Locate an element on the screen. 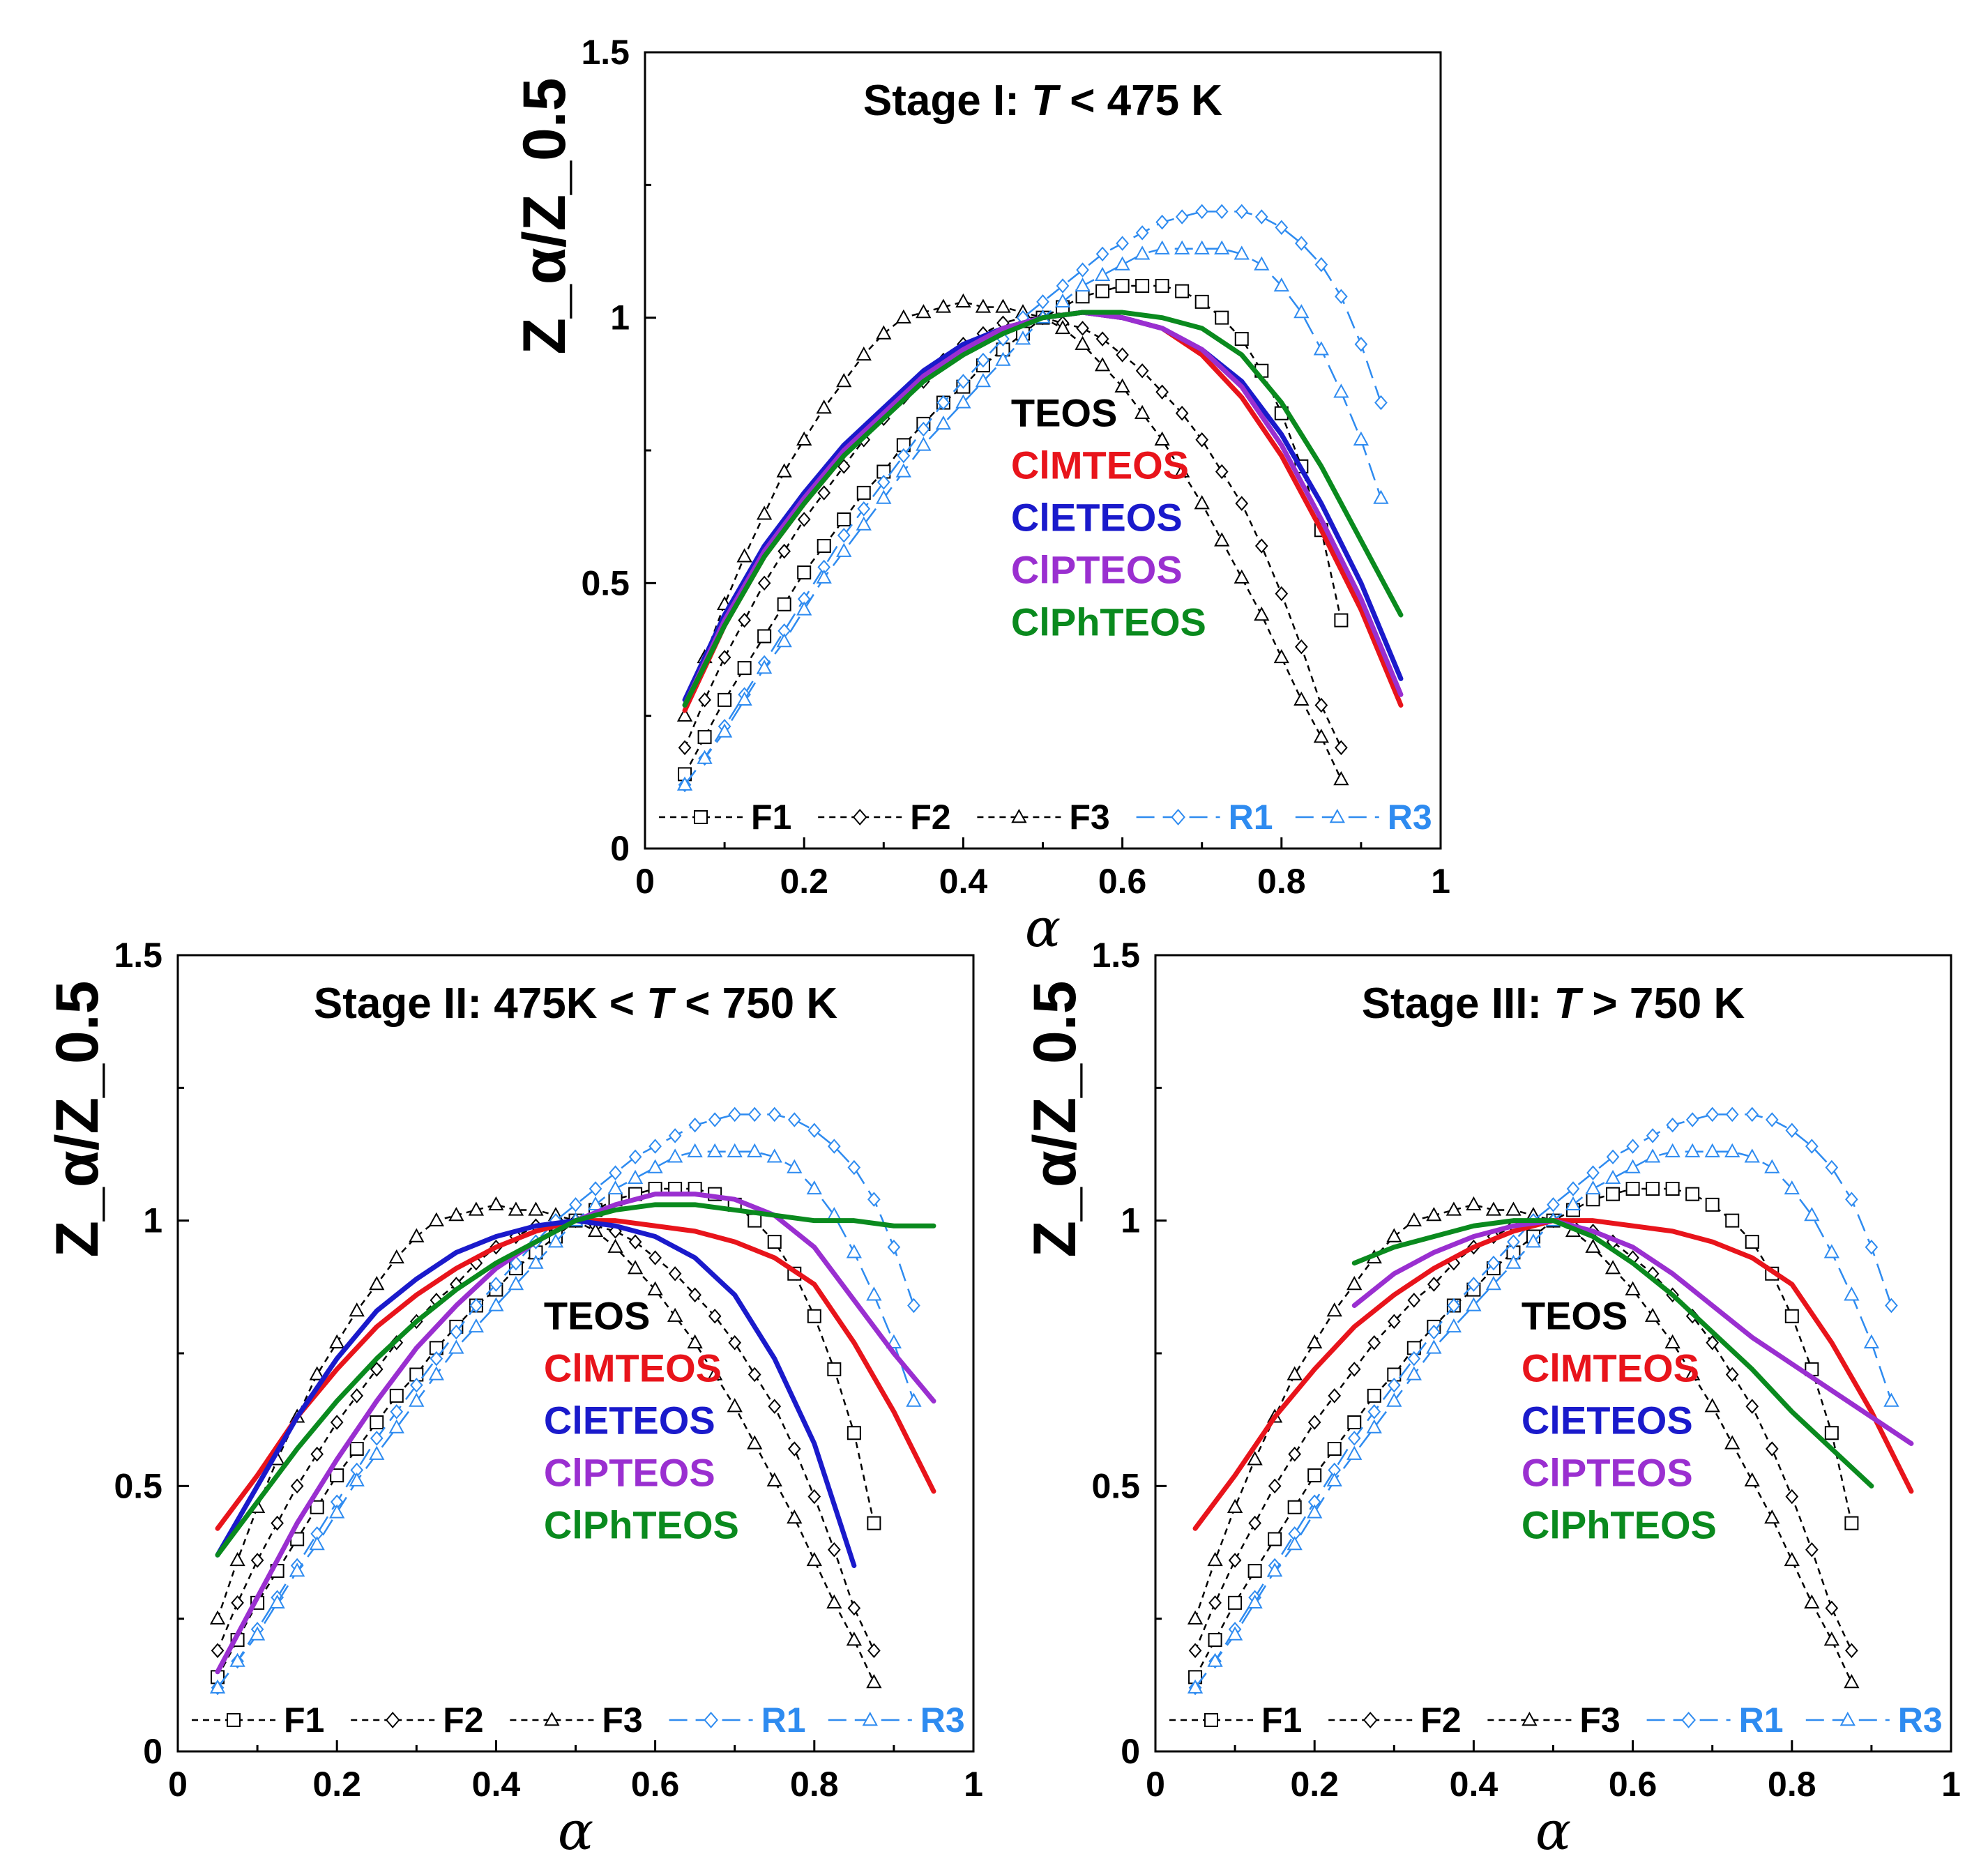  series-line-clphteos is located at coordinates (1613, 1353).